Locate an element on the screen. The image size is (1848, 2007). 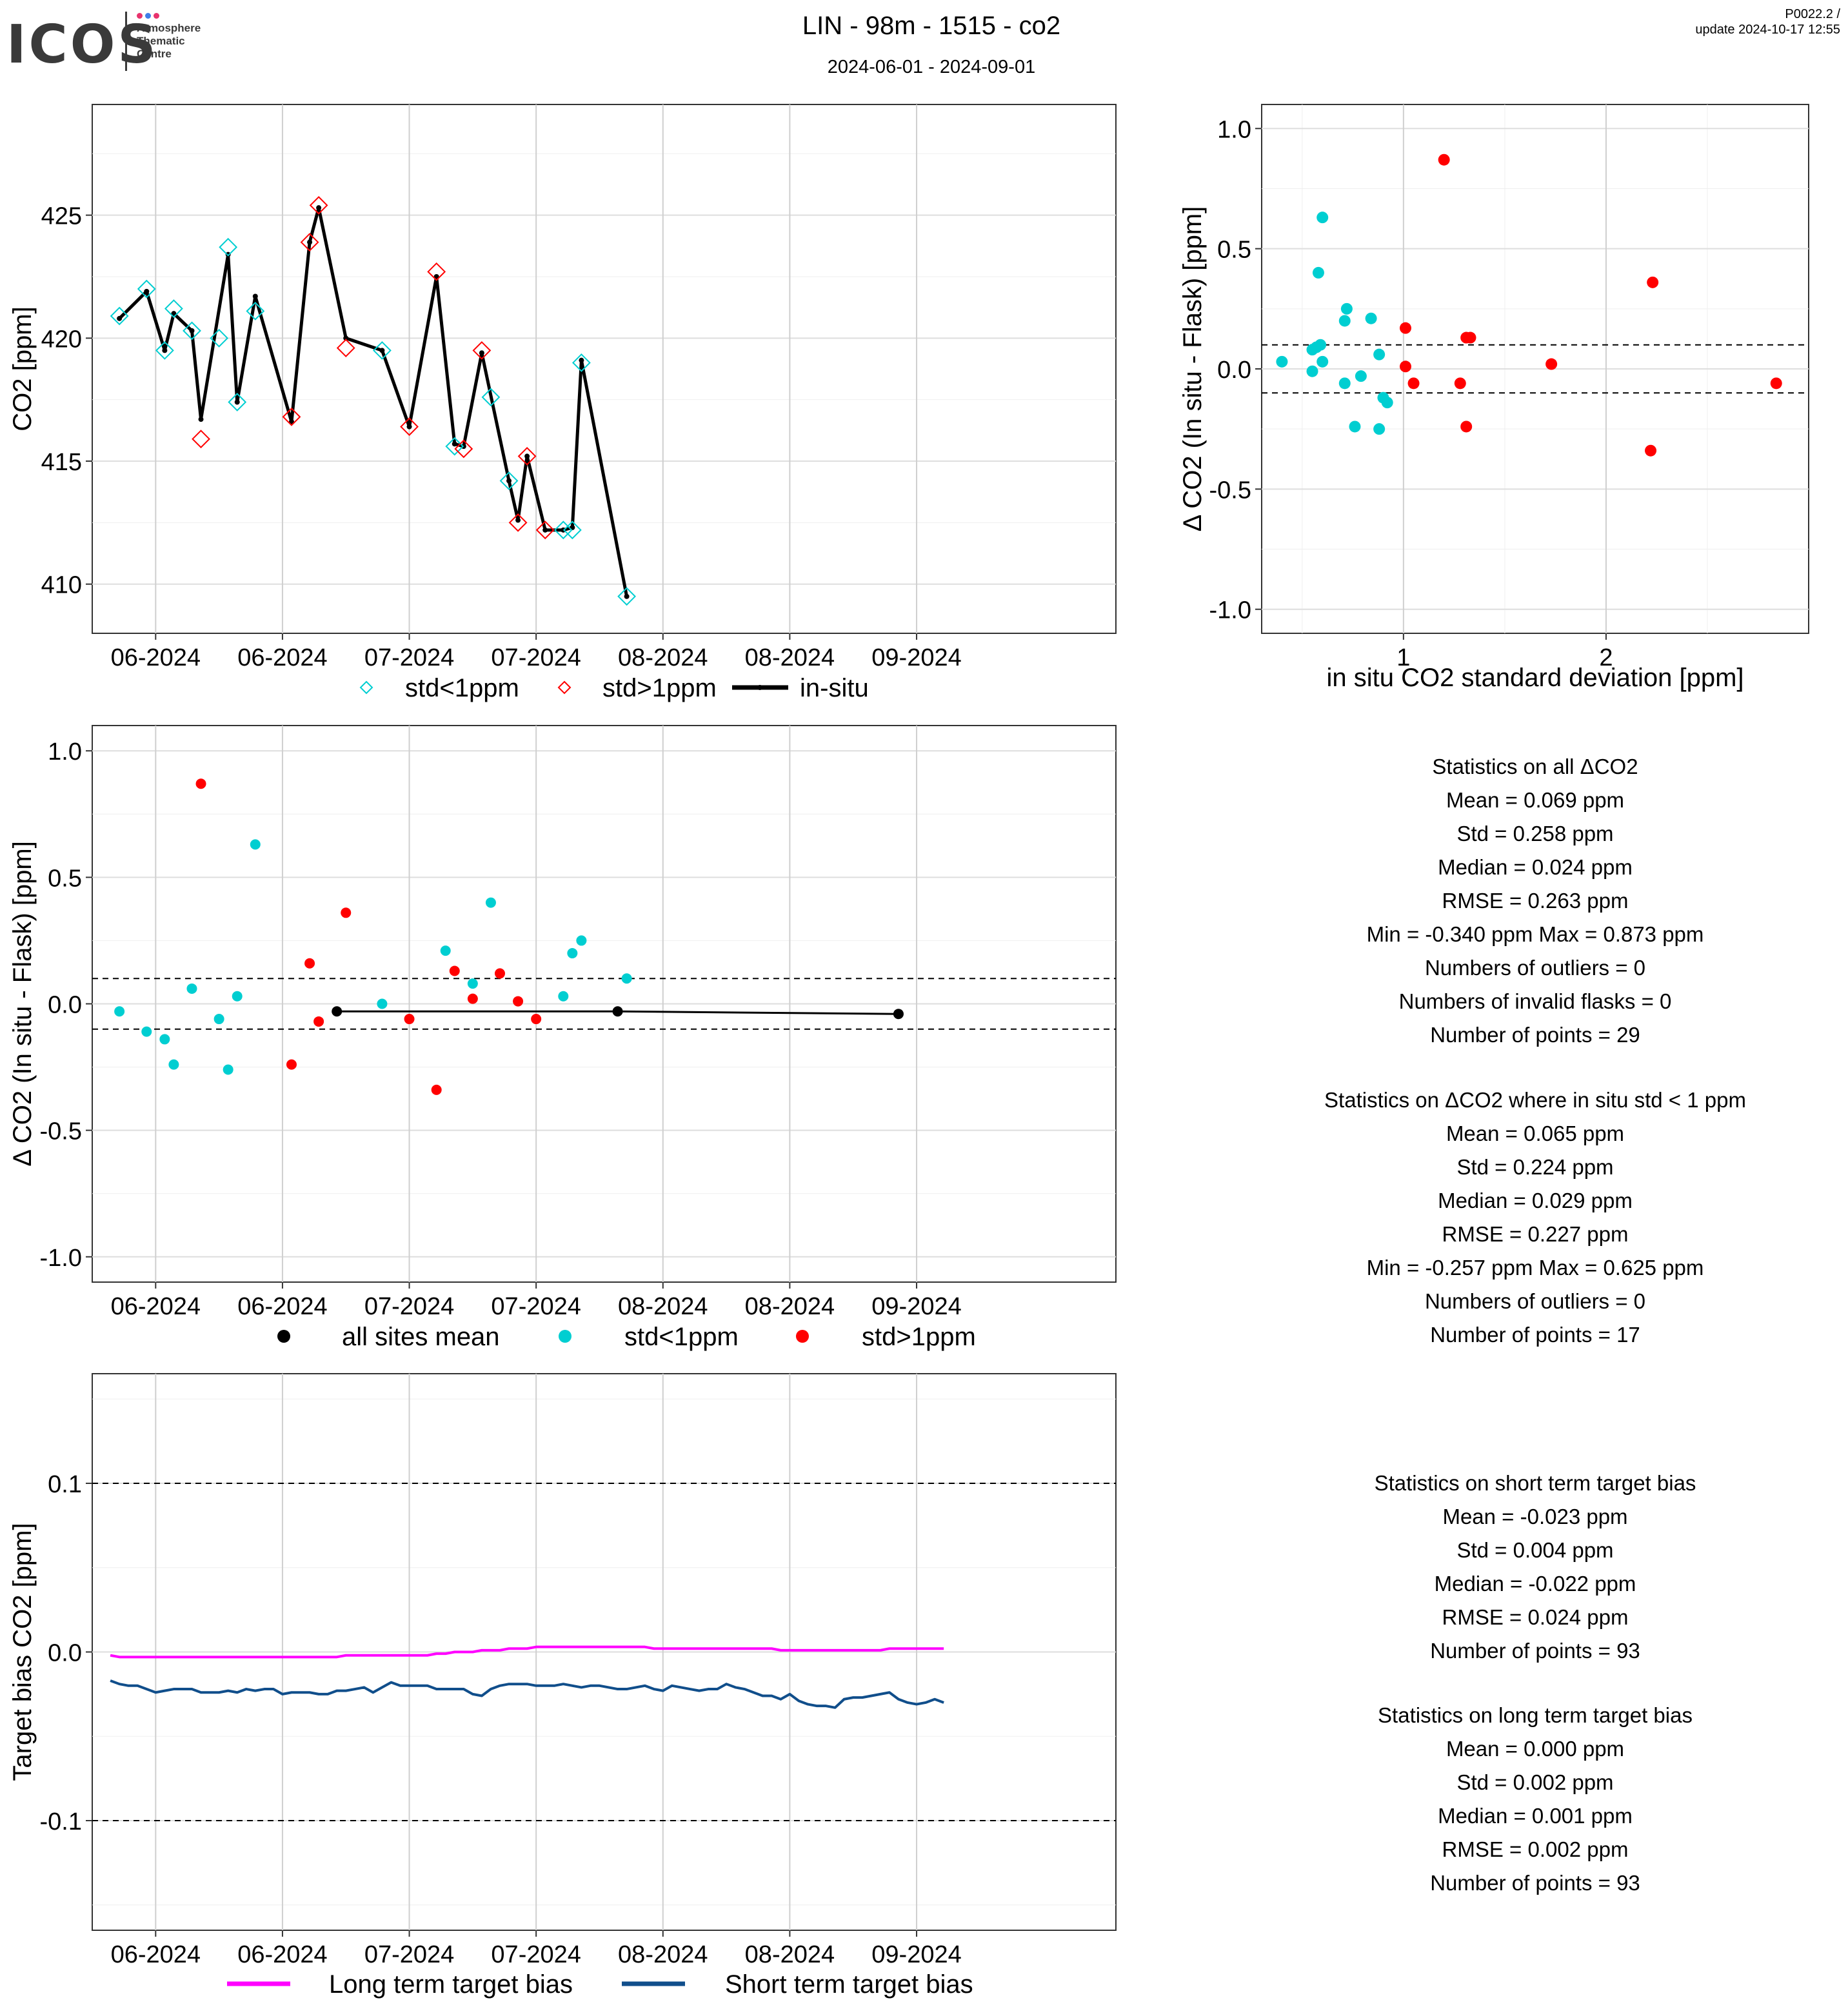
stats-line: Median = 0.001 ppm is located at coordinates (1535, 1816).